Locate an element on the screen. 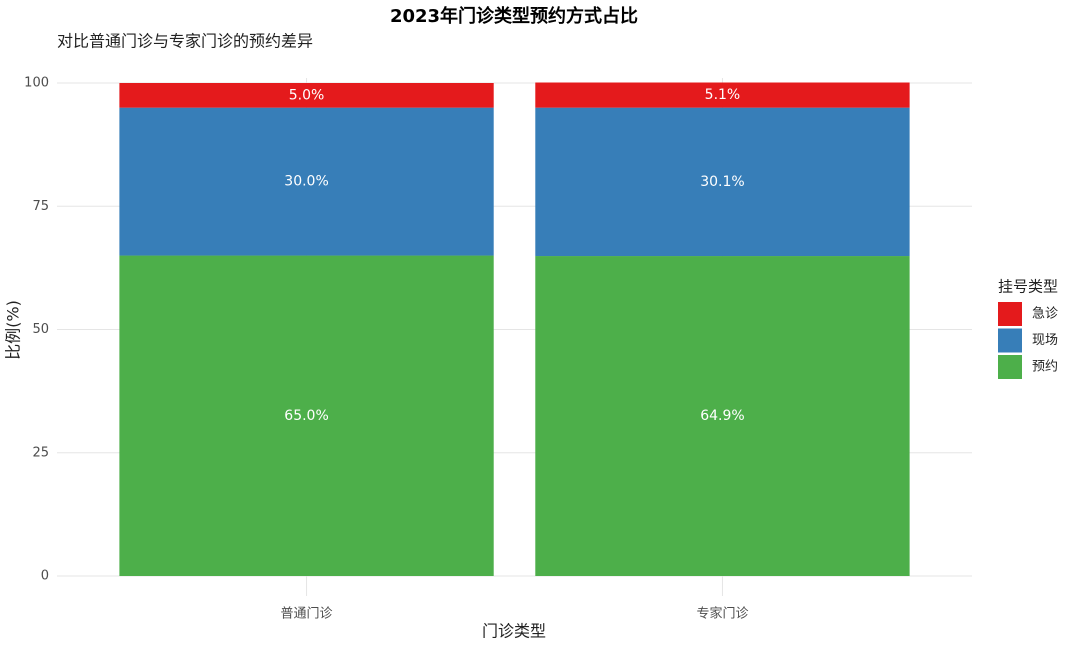 The height and width of the screenshot is (648, 1080). chart-subtitle: 对比普通门诊与专家门诊的预约差异 is located at coordinates (185, 41).